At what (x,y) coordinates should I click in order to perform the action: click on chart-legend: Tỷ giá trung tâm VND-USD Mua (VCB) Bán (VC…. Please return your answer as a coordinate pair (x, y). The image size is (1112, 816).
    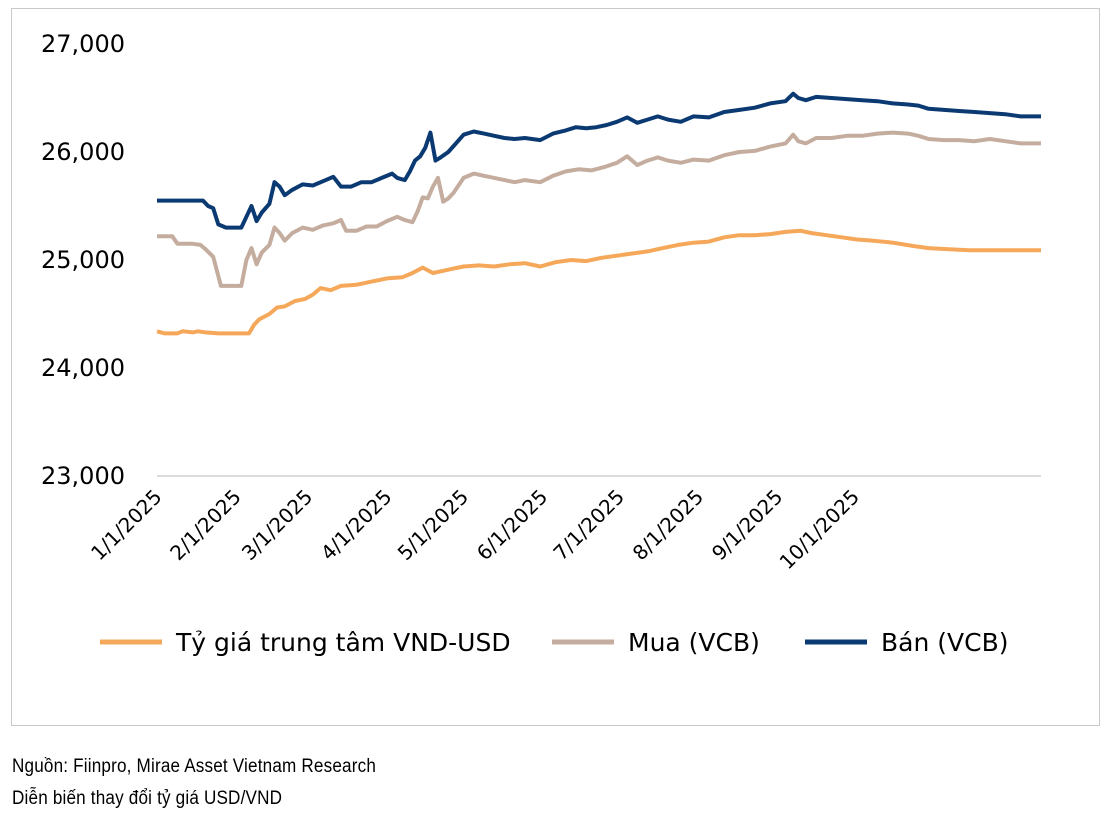
    Looking at the image, I should click on (554, 642).